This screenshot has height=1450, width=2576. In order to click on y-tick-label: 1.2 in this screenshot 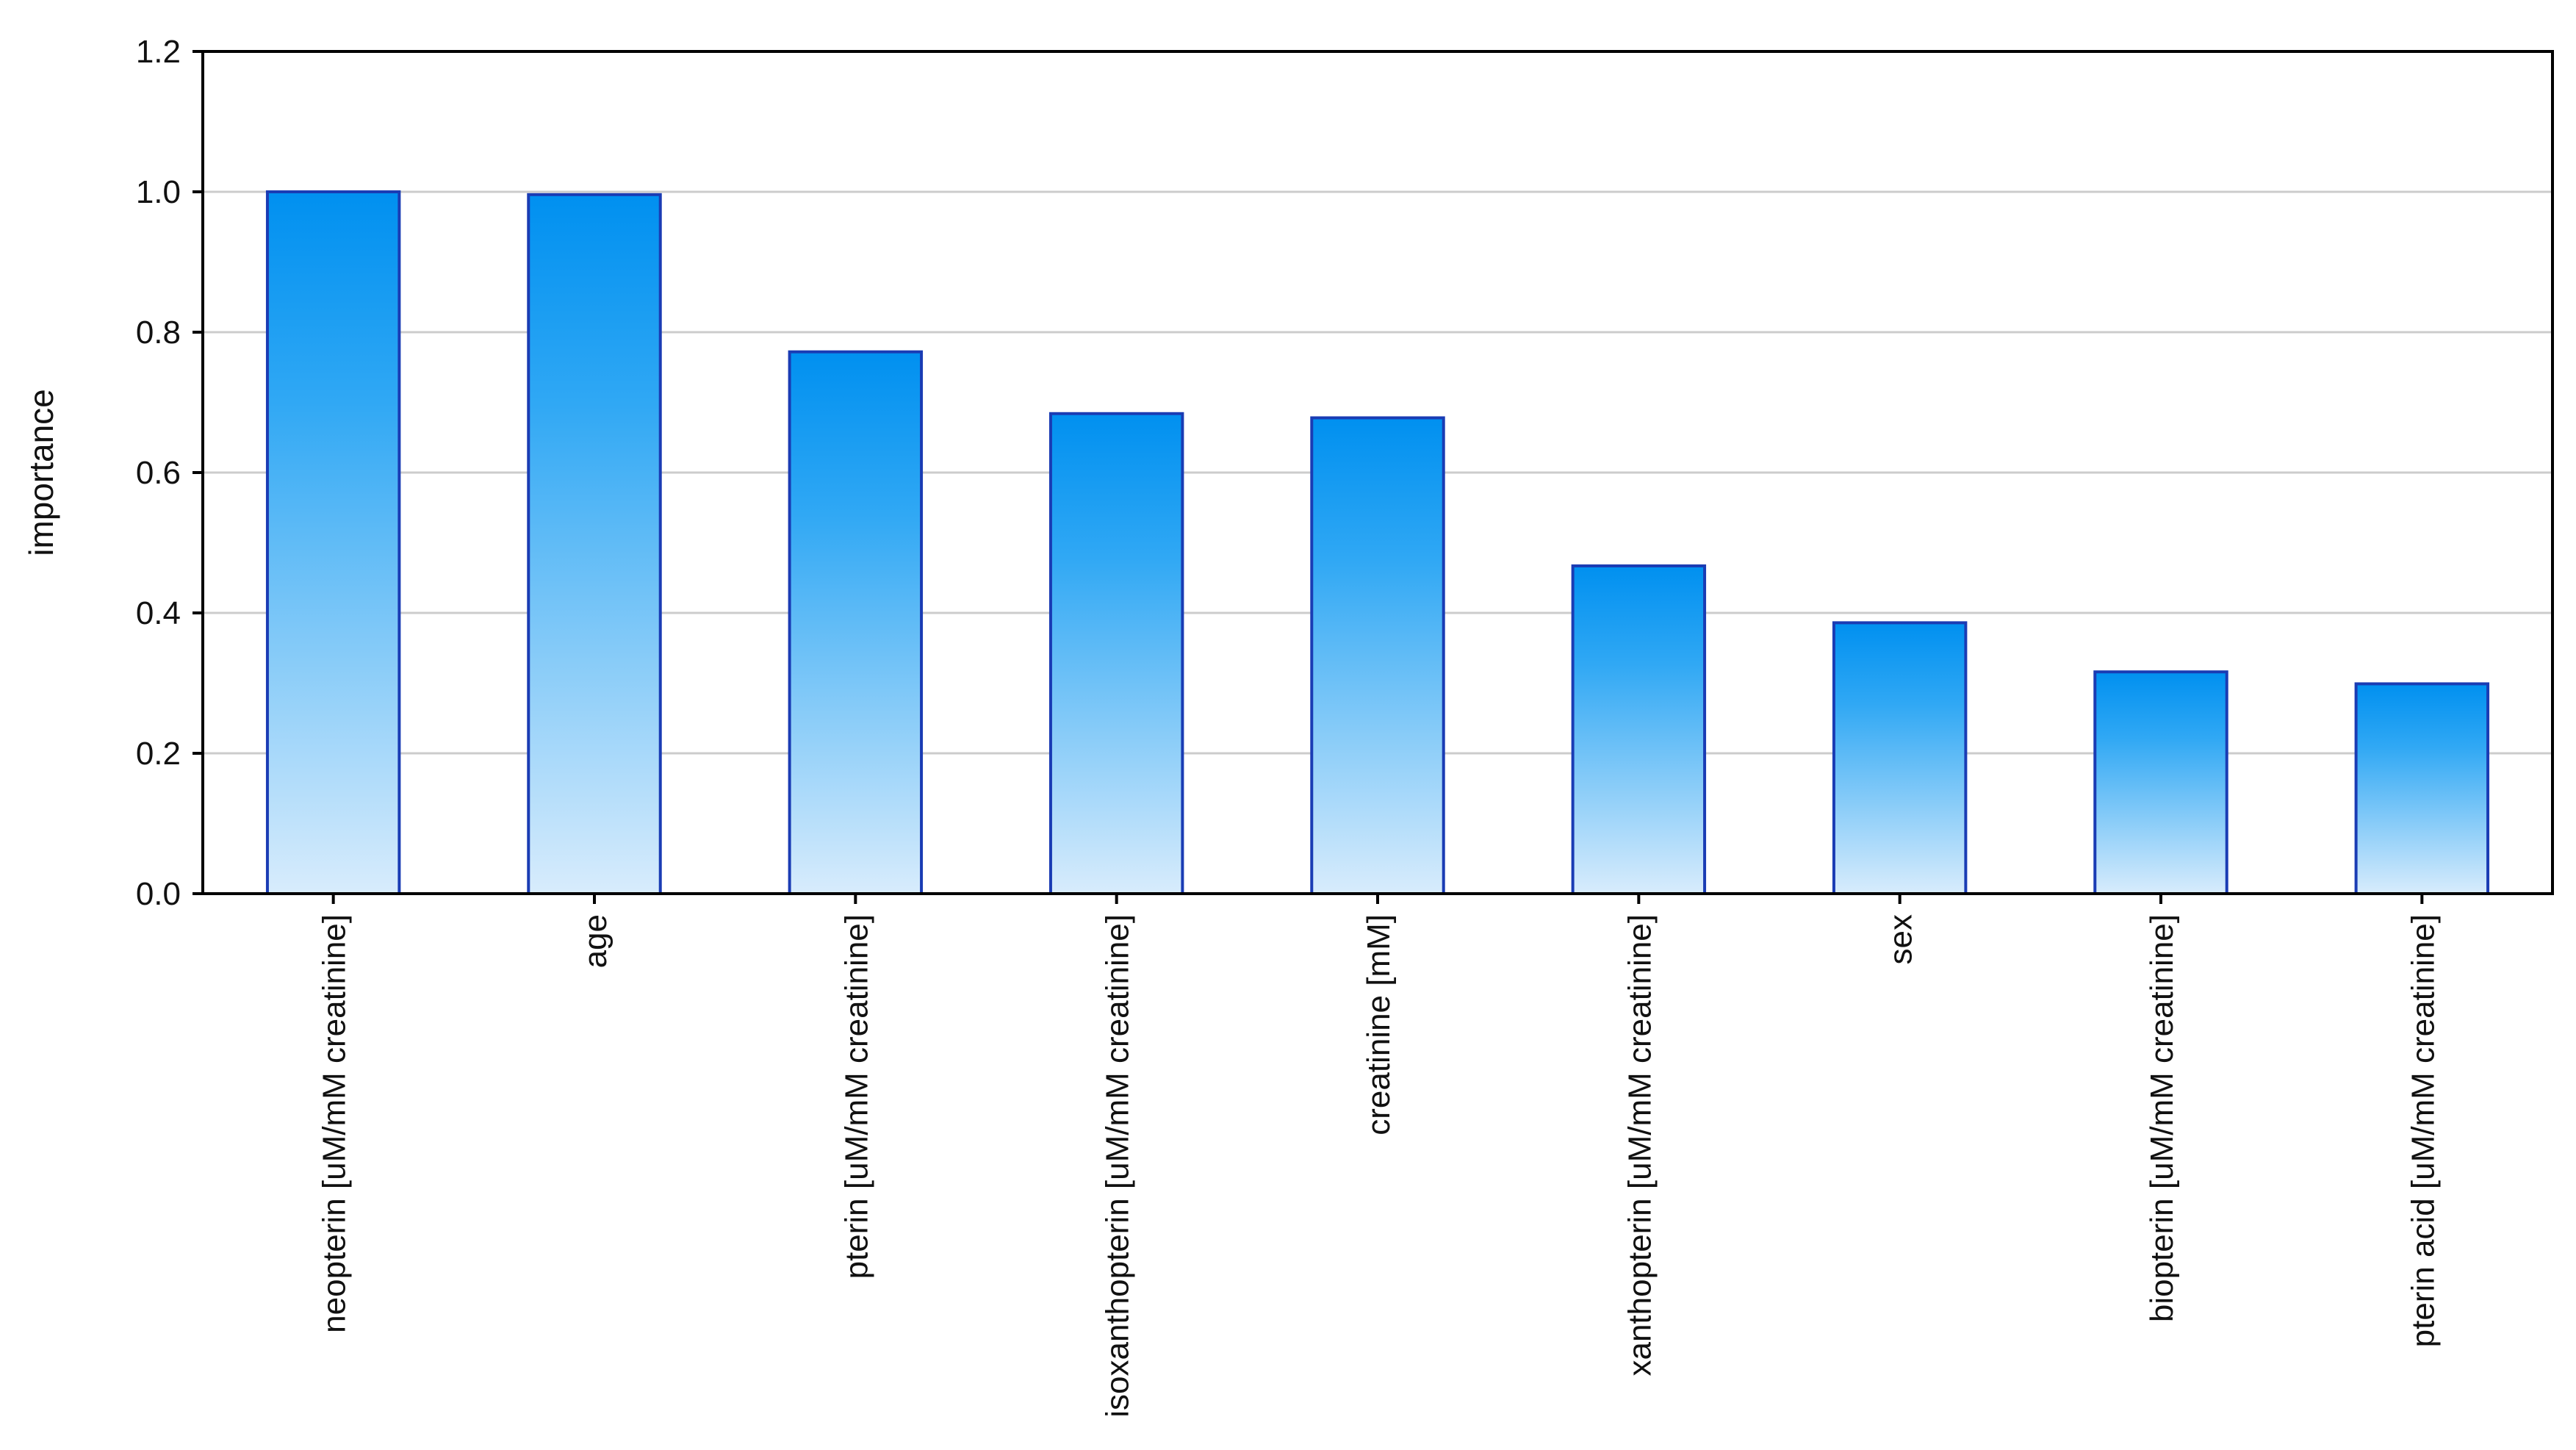, I will do `click(158, 52)`.